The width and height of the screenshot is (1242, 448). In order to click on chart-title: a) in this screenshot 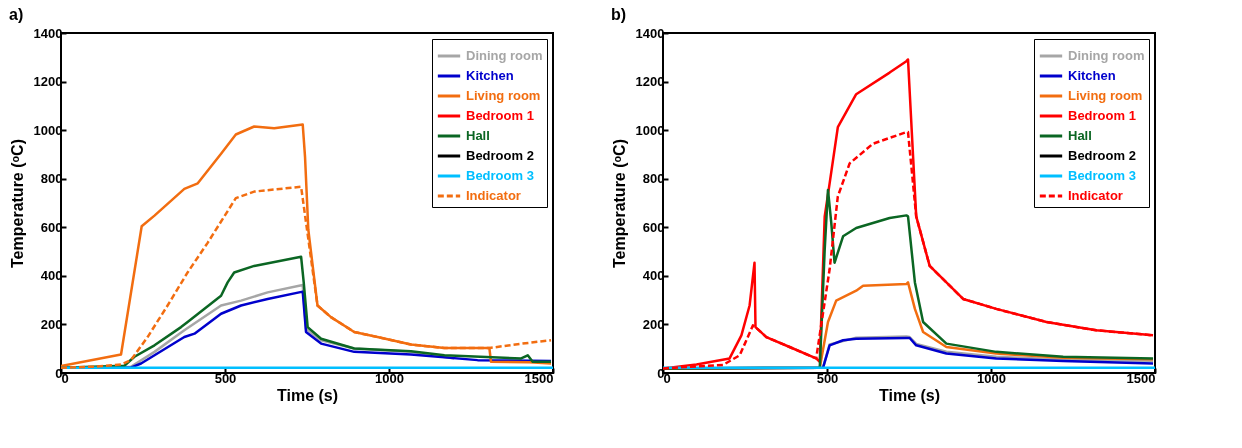, I will do `click(16, 14)`.